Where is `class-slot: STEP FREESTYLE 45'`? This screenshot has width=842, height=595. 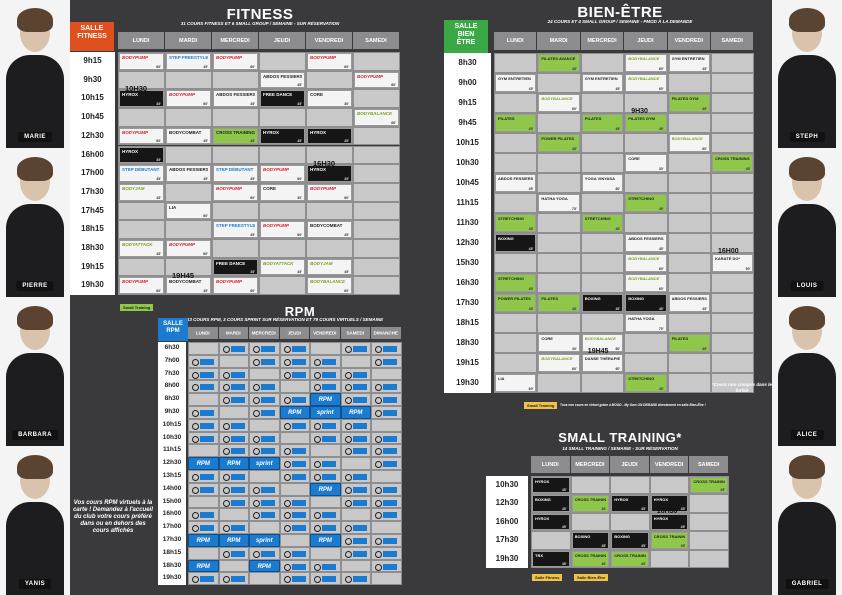
class-slot: STEP FREESTYLE 45' is located at coordinates (235, 229).